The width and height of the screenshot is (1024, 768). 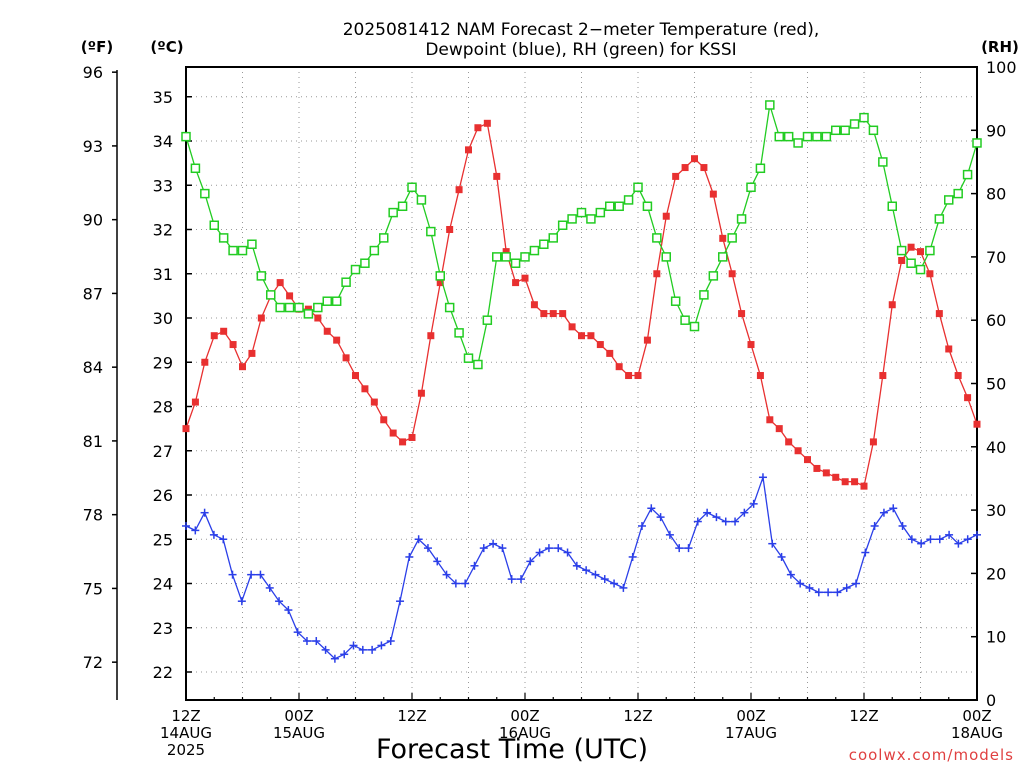 I want to click on time-tick-label: 12Z, so click(x=863, y=716).